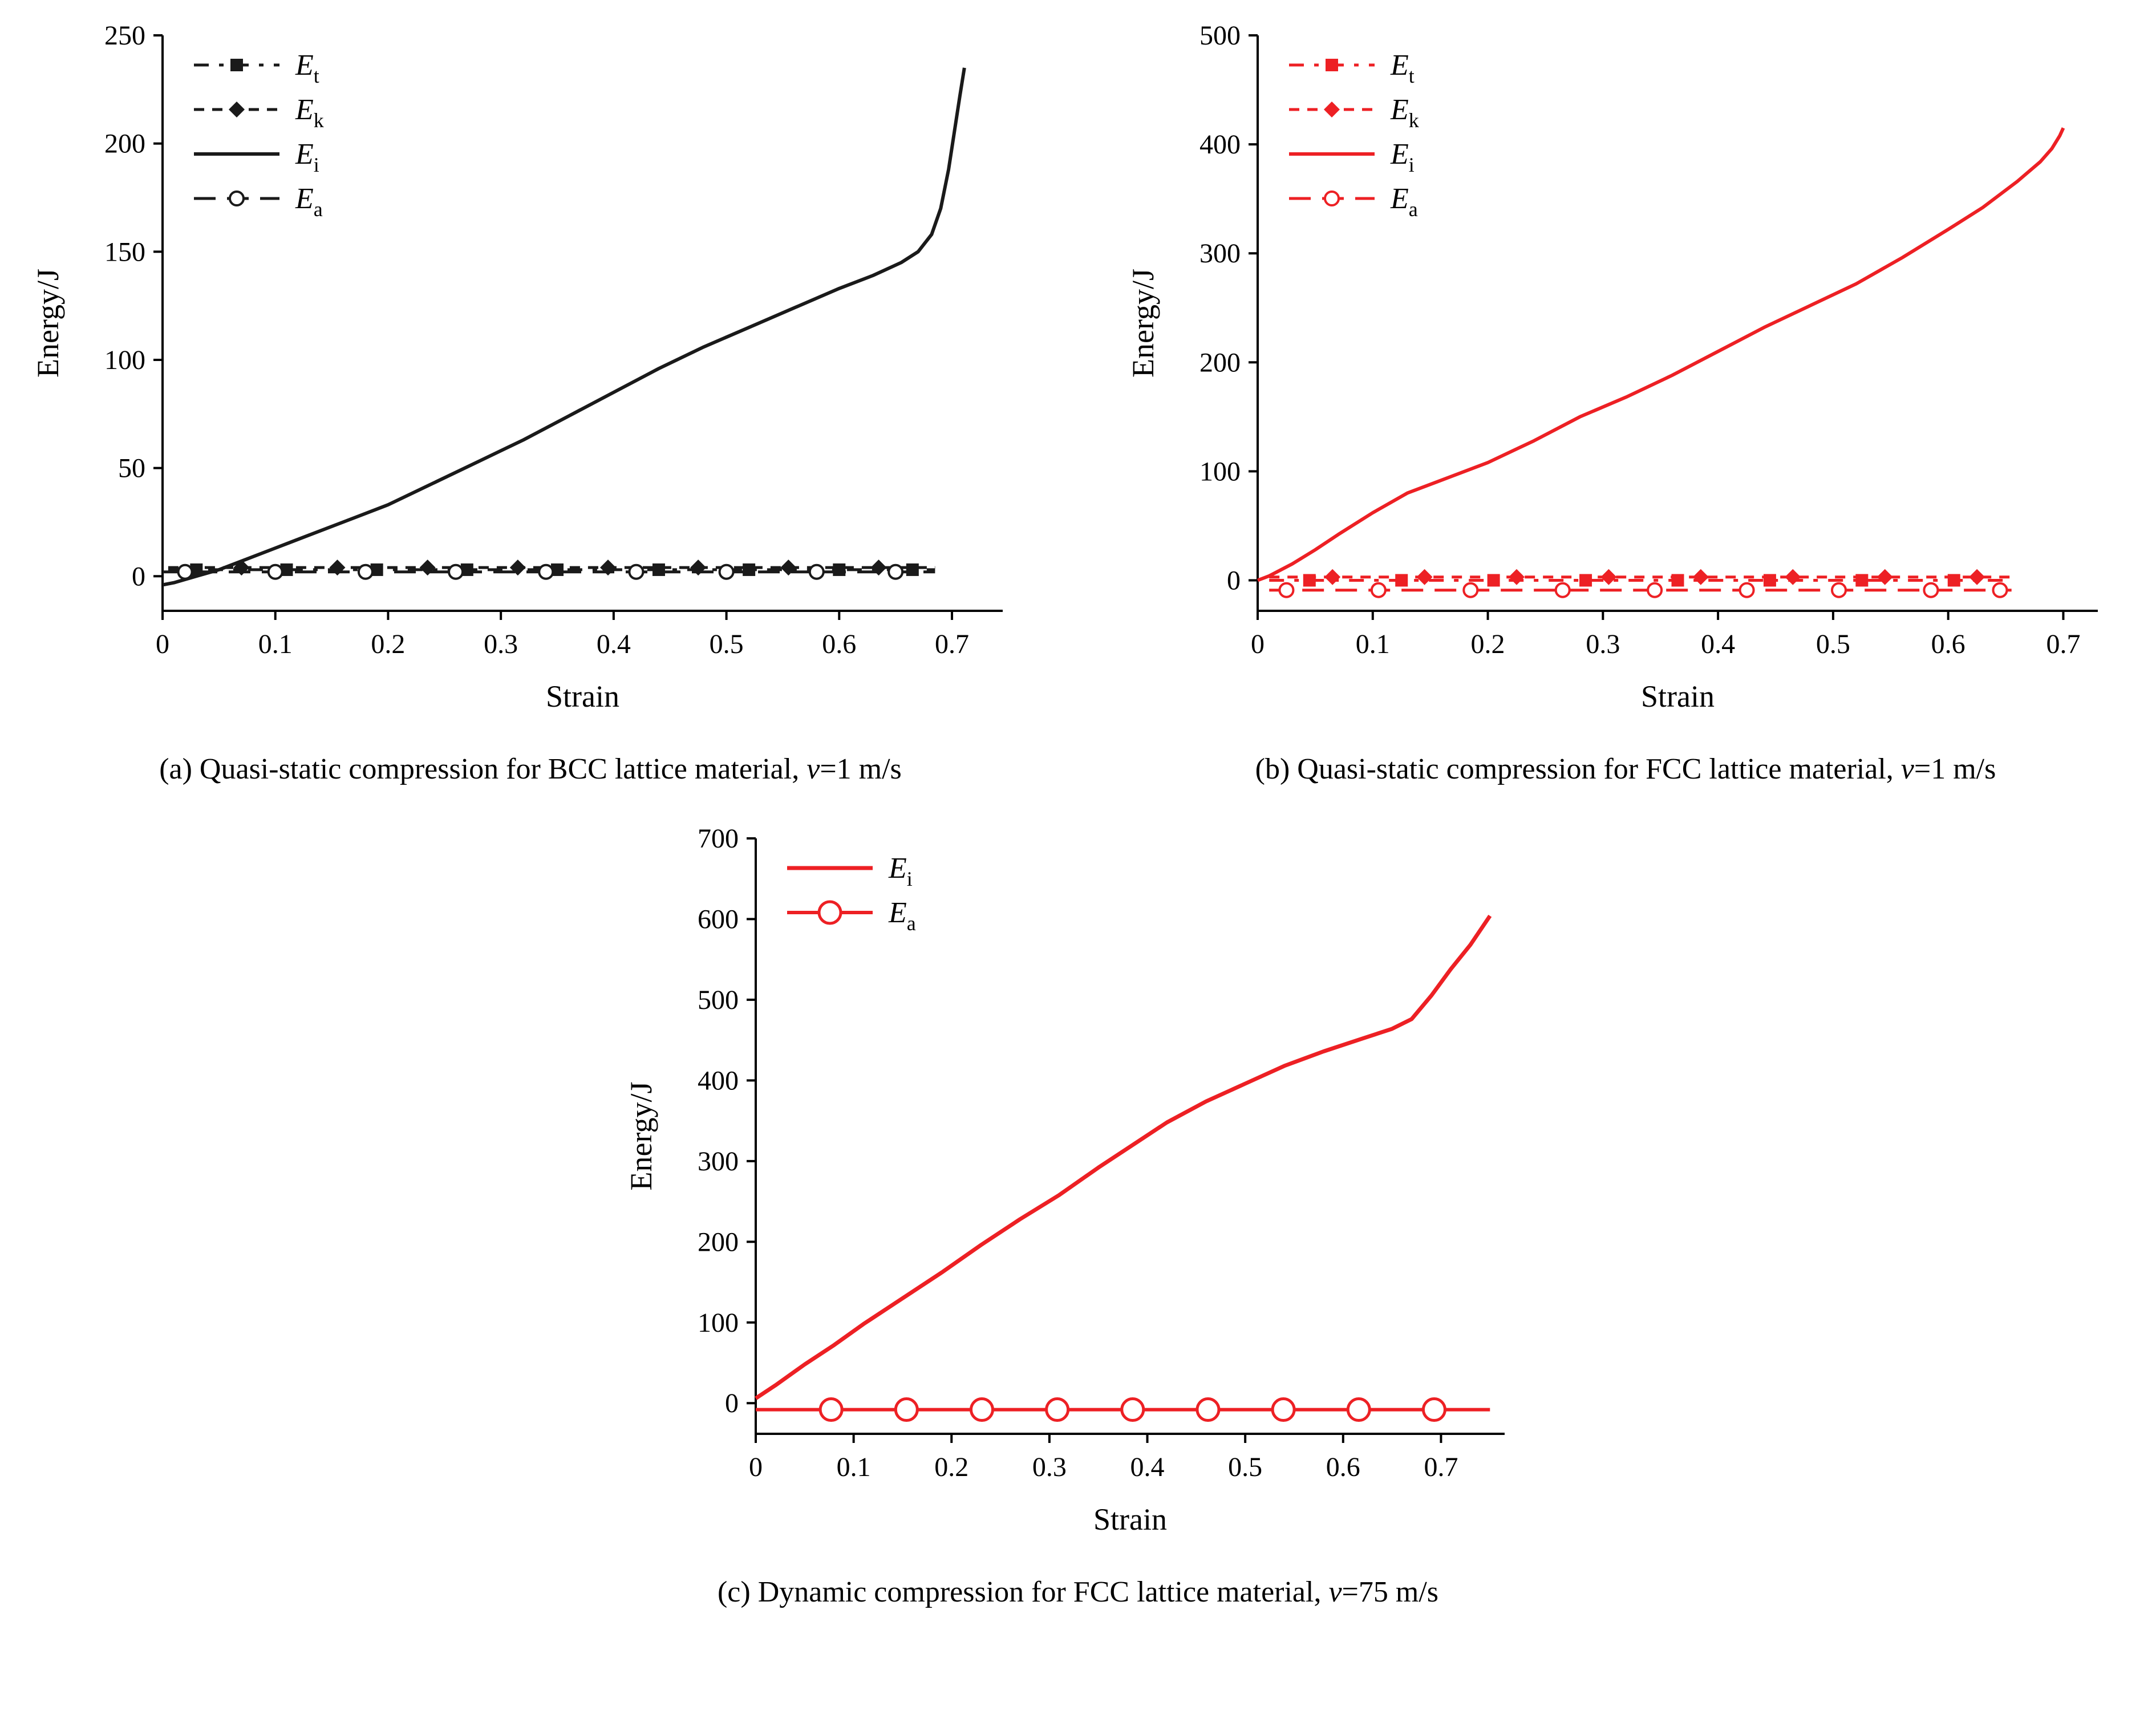  What do you see at coordinates (1391, 1592) in the screenshot?
I see `caption-suffix: =75 m/s` at bounding box center [1391, 1592].